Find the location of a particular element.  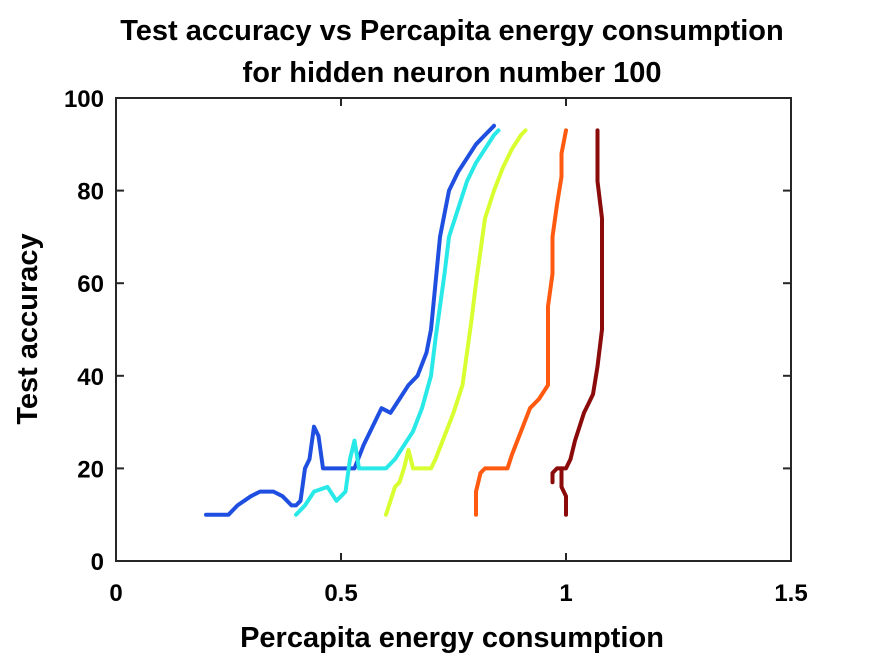

y-tick-label: 60 is located at coordinates (90, 284).